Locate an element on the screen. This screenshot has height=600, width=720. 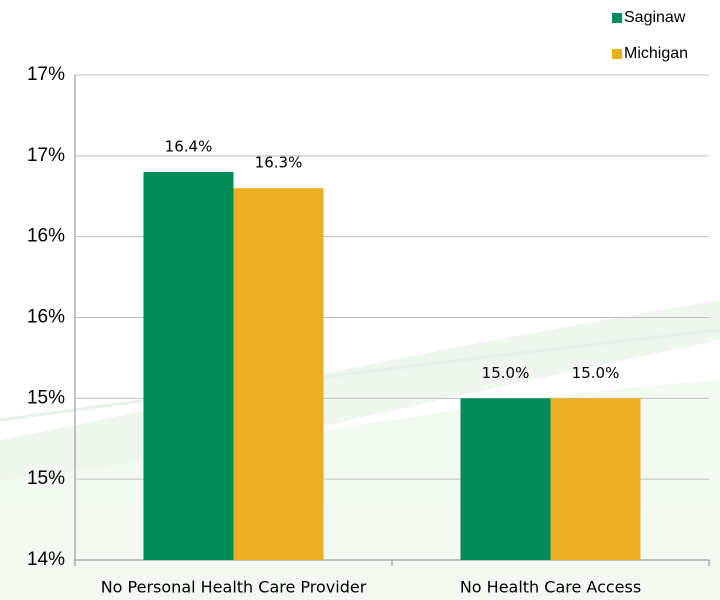
x-tick-label: No Personal Health Care Provider is located at coordinates (234, 587).